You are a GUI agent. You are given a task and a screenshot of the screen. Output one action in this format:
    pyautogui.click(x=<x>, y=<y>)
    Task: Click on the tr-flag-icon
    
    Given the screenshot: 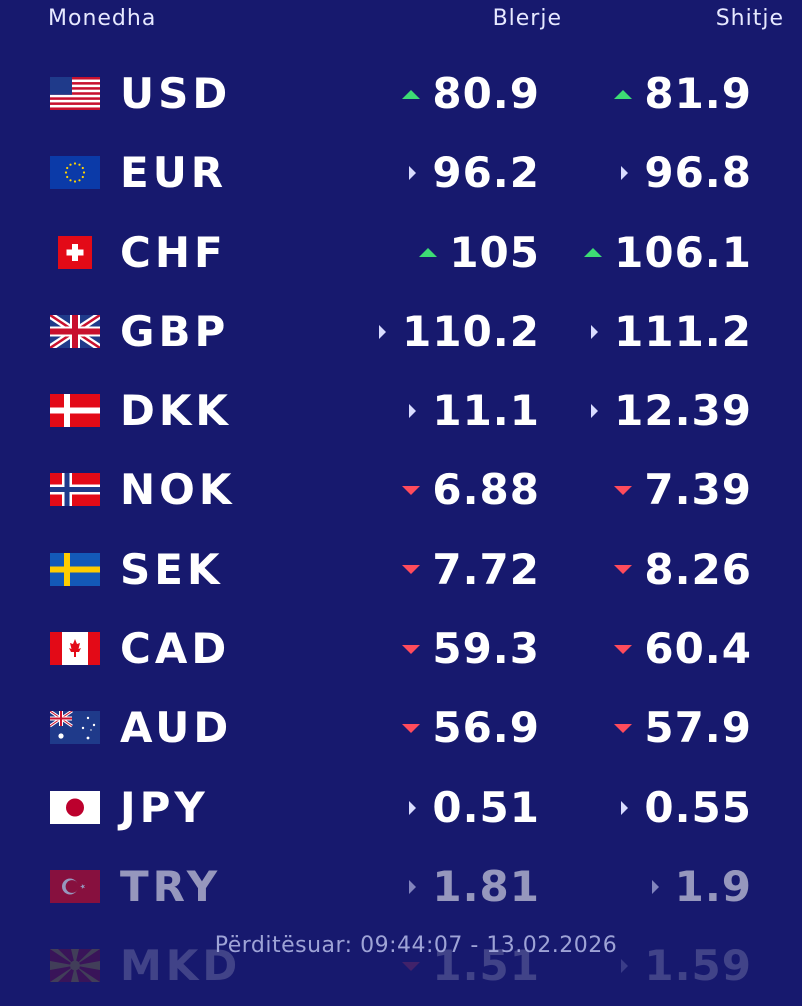 What is the action you would take?
    pyautogui.click(x=75, y=886)
    